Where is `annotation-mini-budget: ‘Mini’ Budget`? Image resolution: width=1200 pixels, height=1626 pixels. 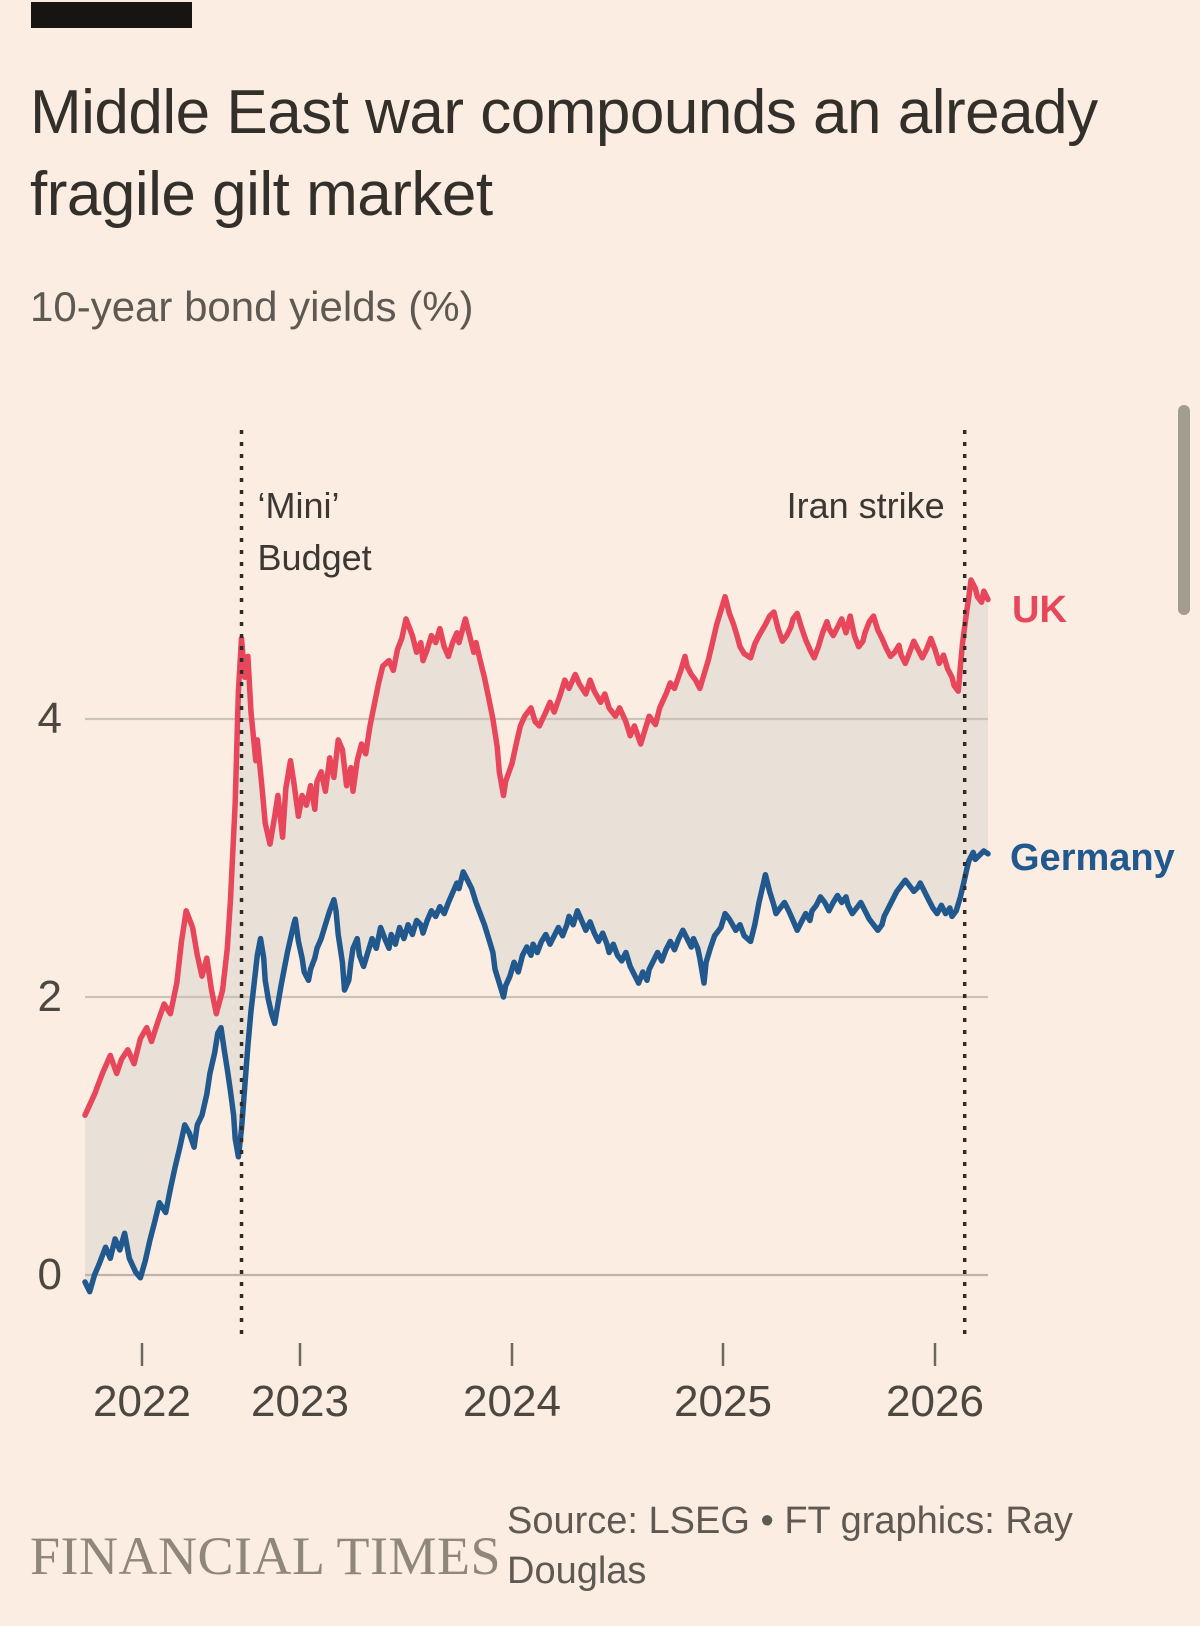 annotation-mini-budget: ‘Mini’ Budget is located at coordinates (314, 531).